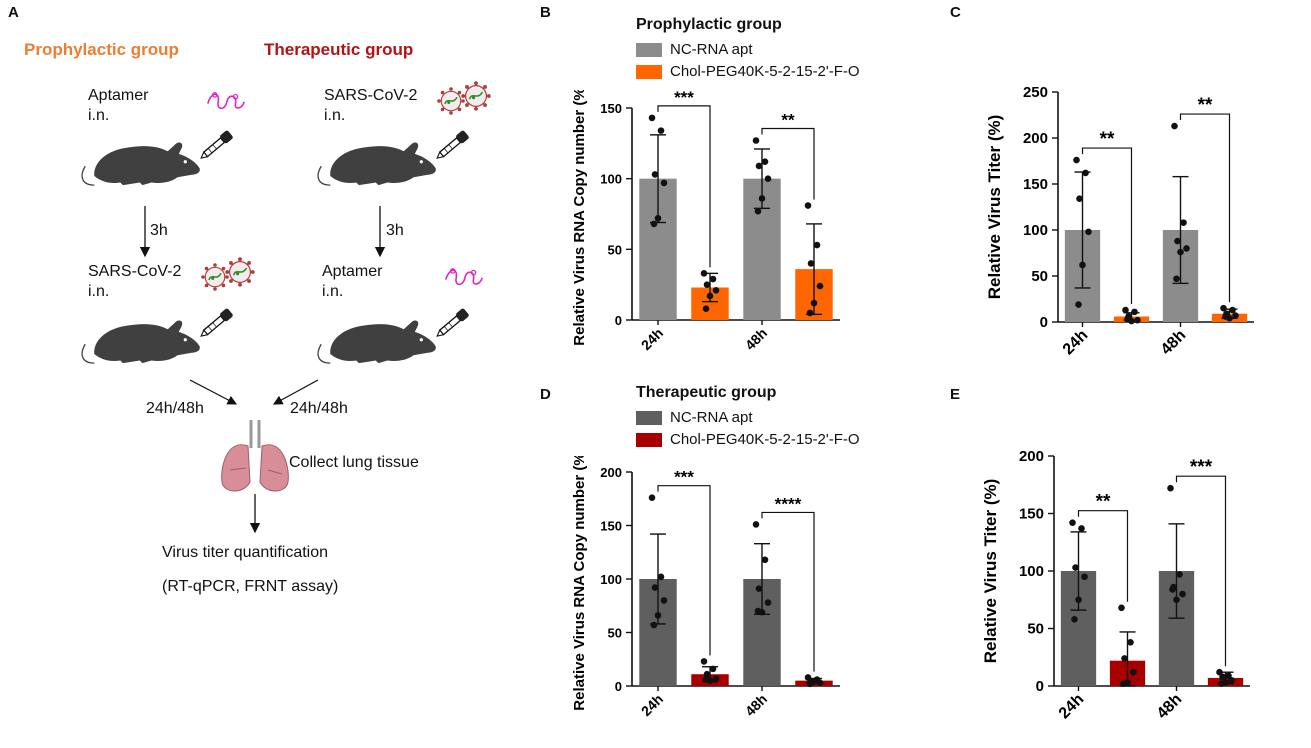  Describe the element at coordinates (250, 586) in the screenshot. I see `assays-label: (RT-qPCR, FRNT assay)` at that location.